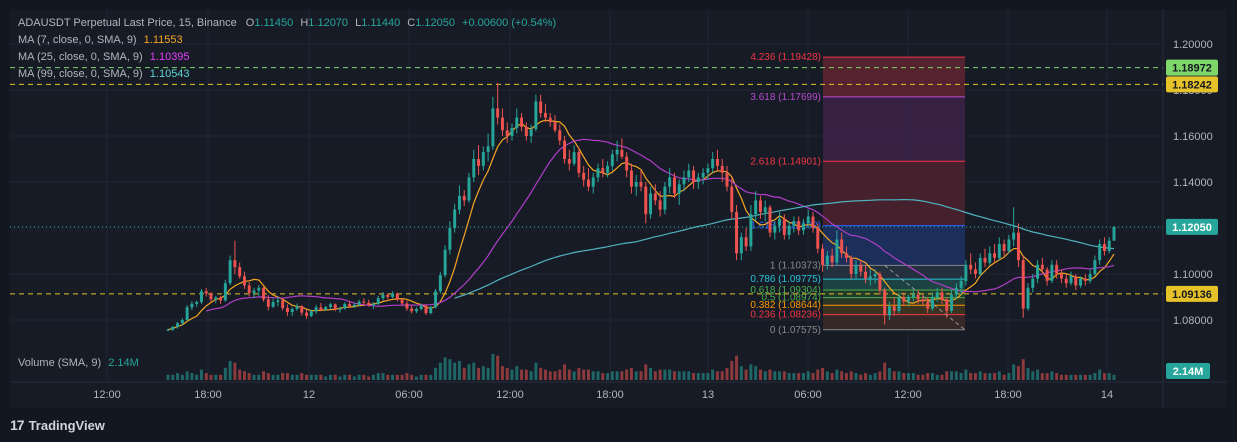 This screenshot has height=442, width=1237. What do you see at coordinates (78, 363) in the screenshot?
I see `volume-legend: Volume (SMA, 9) 2.14M` at bounding box center [78, 363].